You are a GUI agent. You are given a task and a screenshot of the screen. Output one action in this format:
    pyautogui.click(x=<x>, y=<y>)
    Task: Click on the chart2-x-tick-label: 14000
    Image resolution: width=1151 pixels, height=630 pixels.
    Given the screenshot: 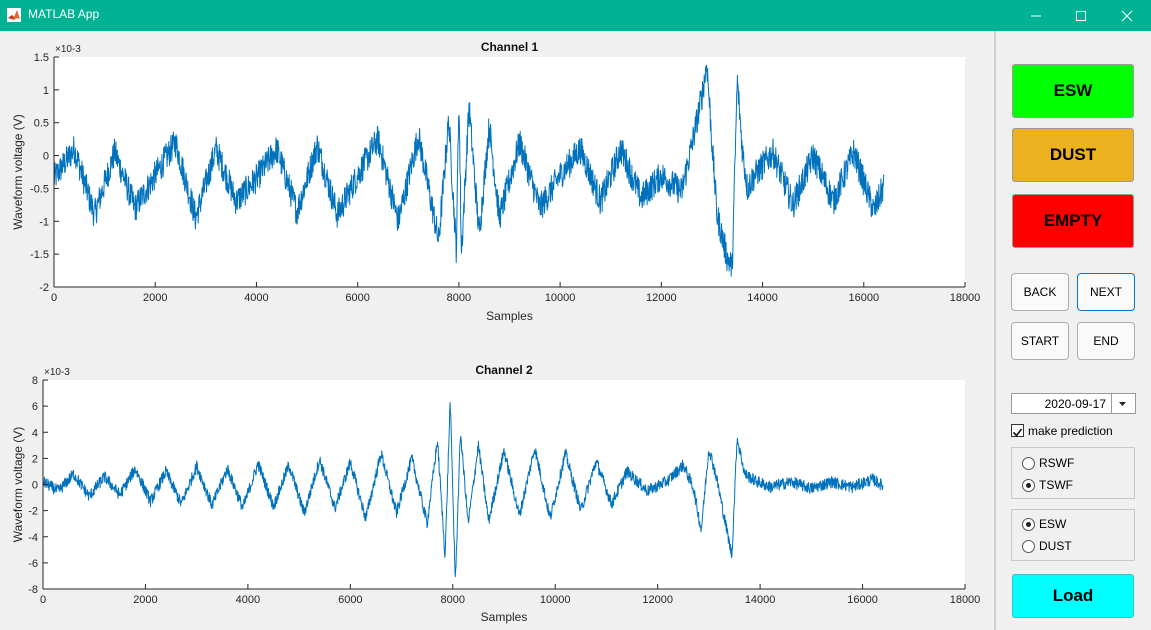 What is the action you would take?
    pyautogui.click(x=760, y=600)
    